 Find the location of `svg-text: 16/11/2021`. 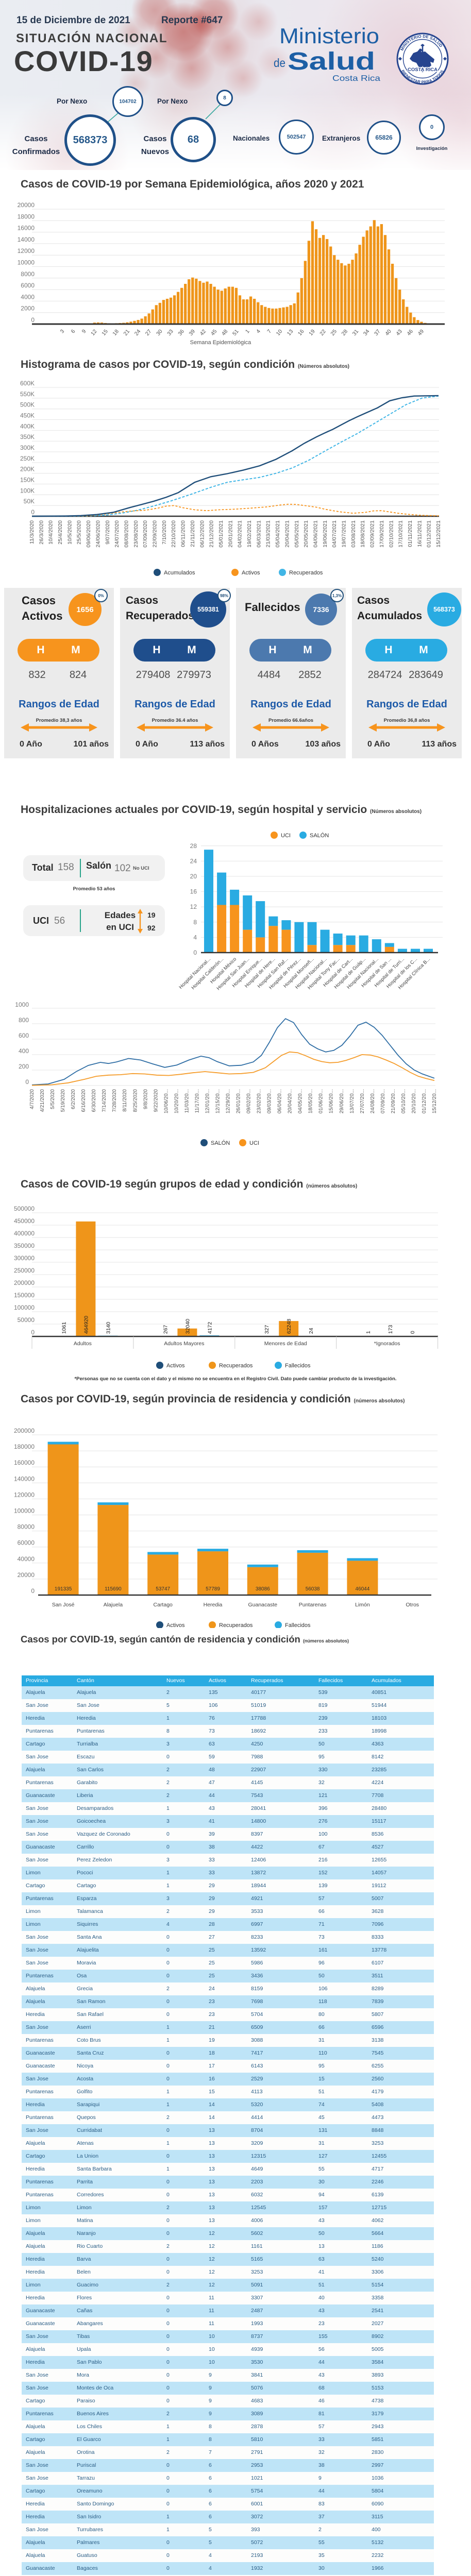

svg-text: 16/11/2021 is located at coordinates (419, 533).